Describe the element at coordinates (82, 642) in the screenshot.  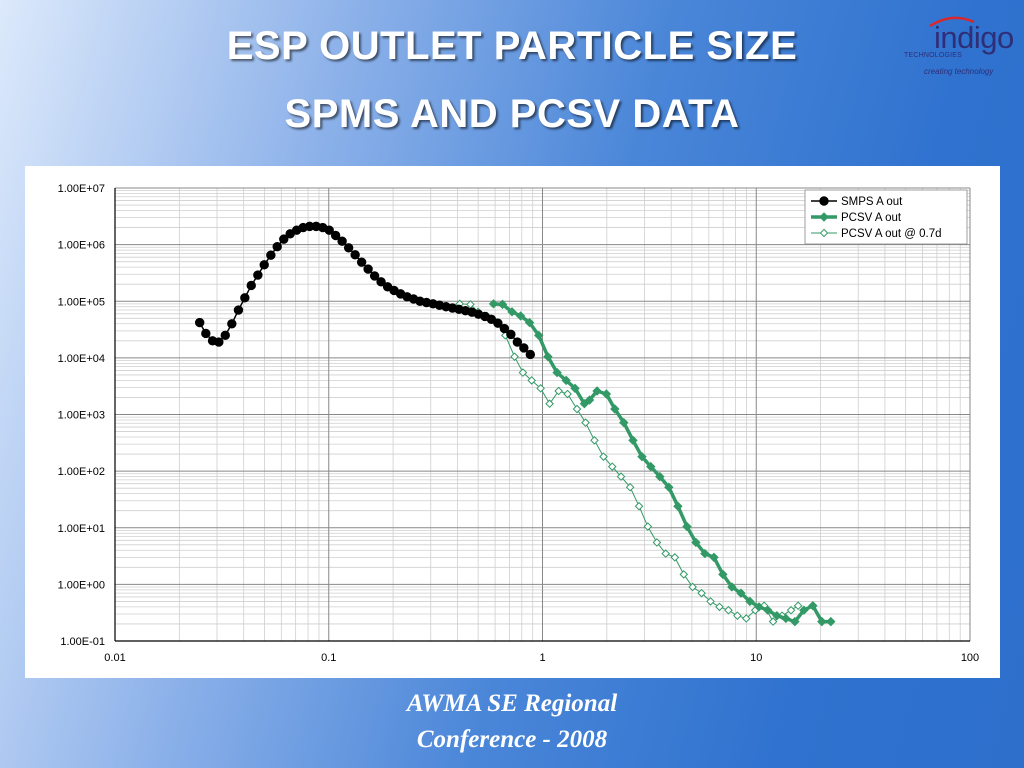
I see `y-tick-label: 1.00E-01` at that location.